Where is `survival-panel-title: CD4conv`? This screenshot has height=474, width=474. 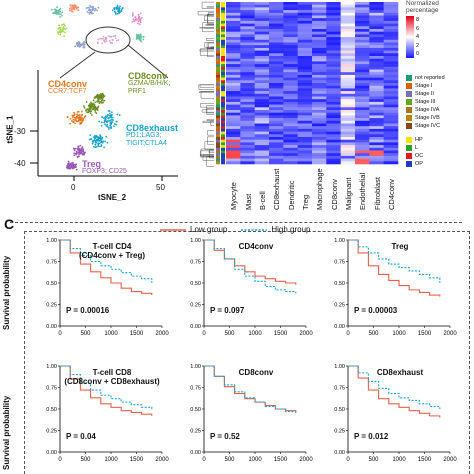 survival-panel-title: CD4conv is located at coordinates (256, 246).